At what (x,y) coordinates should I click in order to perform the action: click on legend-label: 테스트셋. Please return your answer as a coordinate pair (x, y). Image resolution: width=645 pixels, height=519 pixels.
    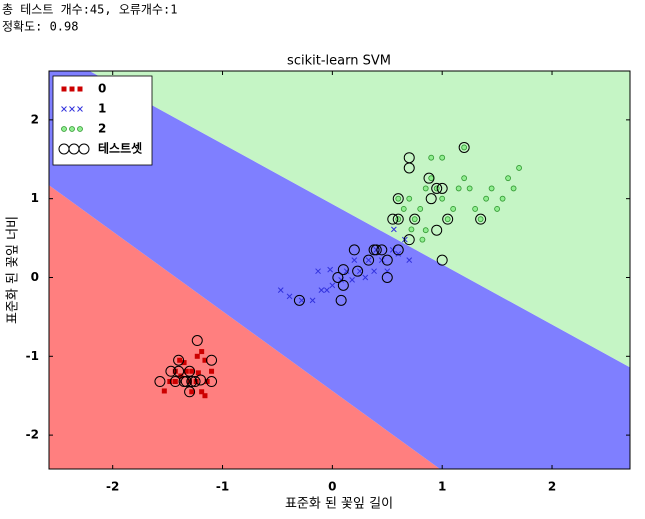
    Looking at the image, I should click on (120, 148).